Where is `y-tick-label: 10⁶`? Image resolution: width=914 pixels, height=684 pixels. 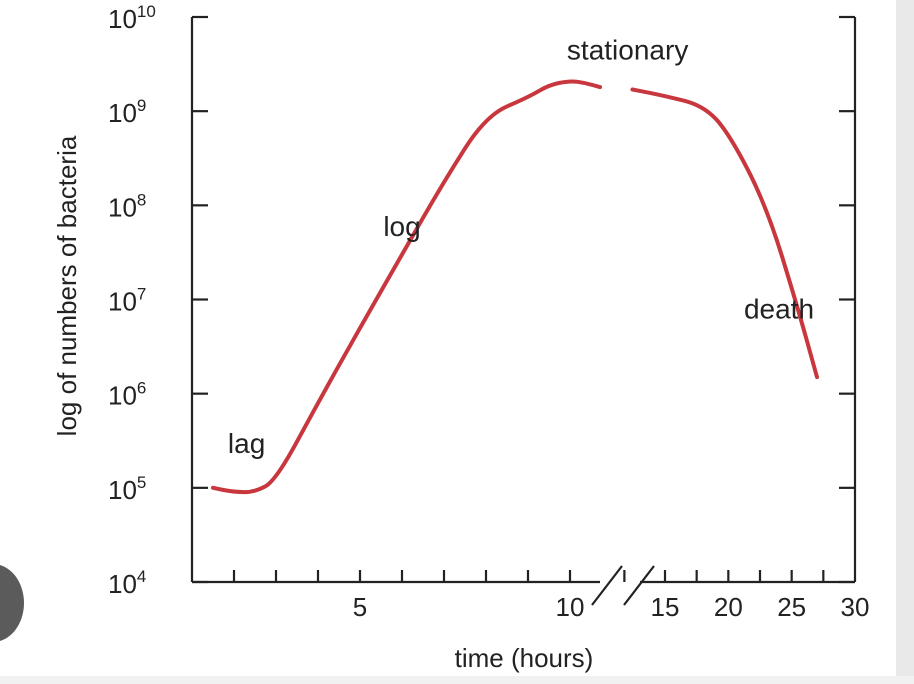 y-tick-label: 10⁶ is located at coordinates (127, 395).